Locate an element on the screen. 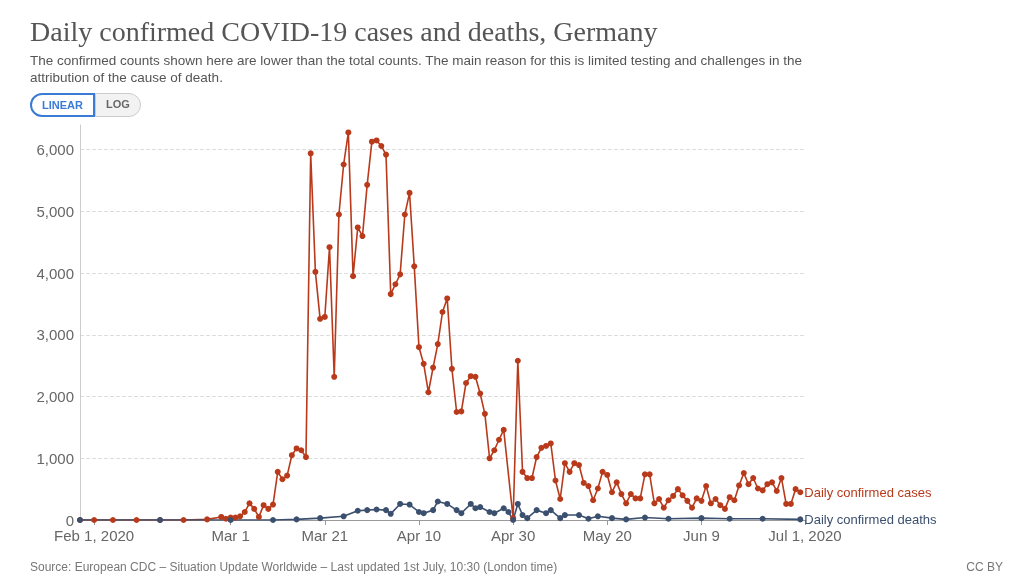 This screenshot has width=1015, height=578. x-tick-label: Apr 30 is located at coordinates (513, 535).